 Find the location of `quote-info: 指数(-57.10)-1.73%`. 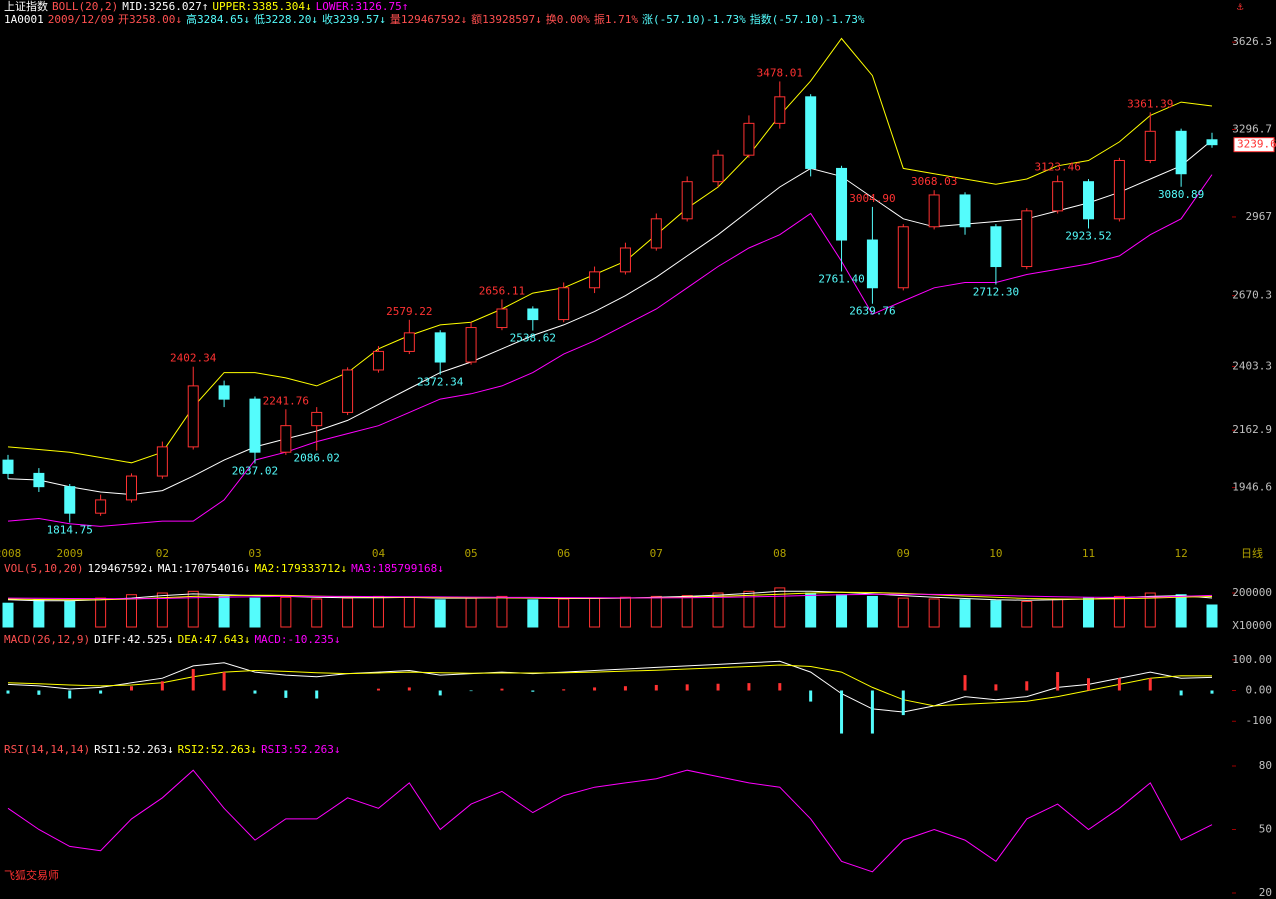

quote-info: 指数(-57.10)-1.73% is located at coordinates (807, 19).